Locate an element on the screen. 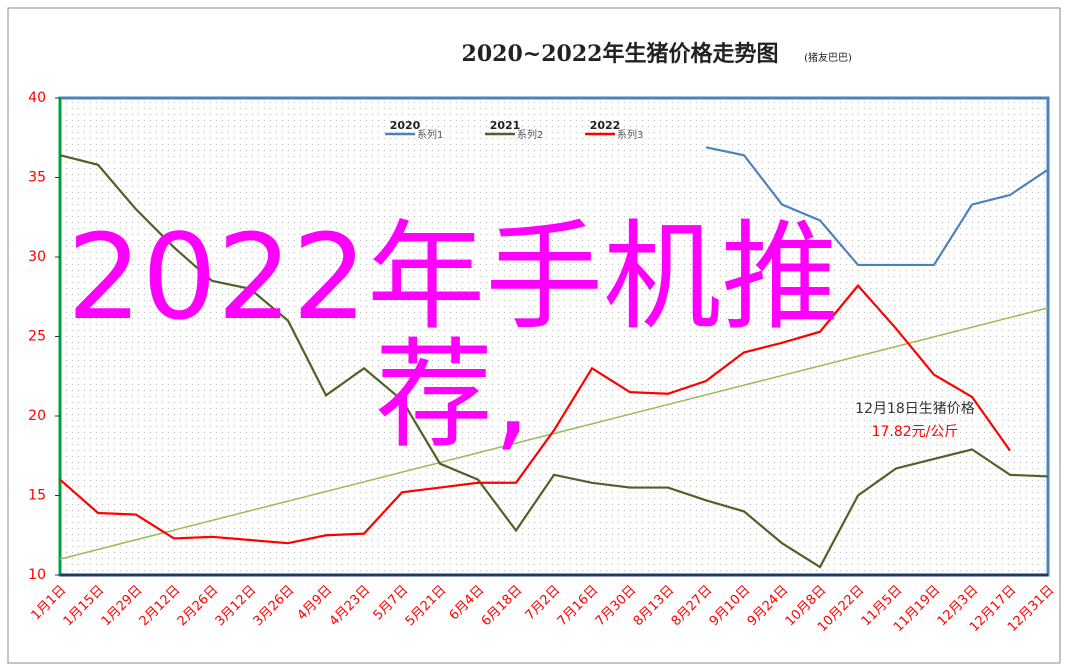 The width and height of the screenshot is (1068, 669). y-tick-label: 10 is located at coordinates (37, 575).